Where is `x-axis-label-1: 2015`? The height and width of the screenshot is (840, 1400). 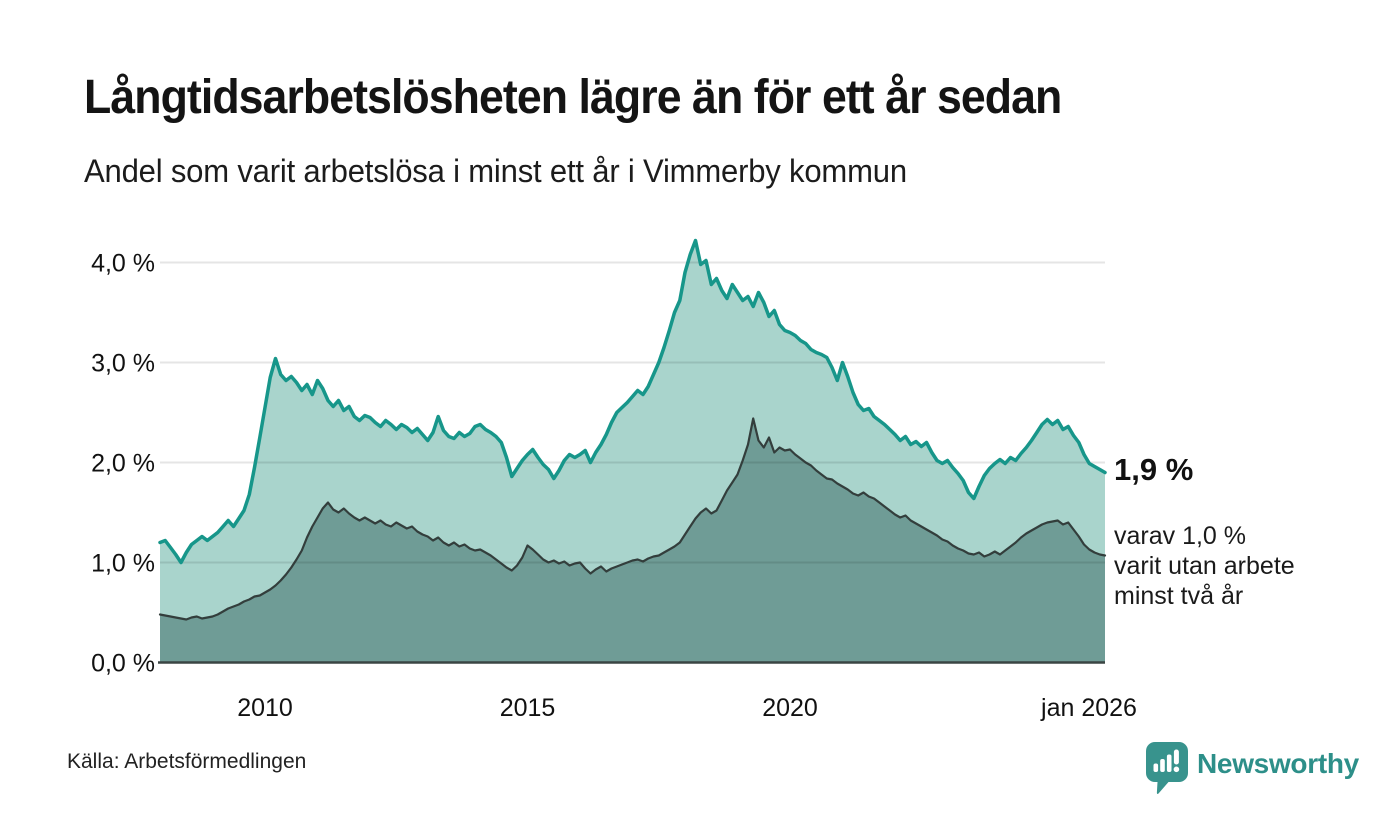
x-axis-label-1: 2015 is located at coordinates (528, 708).